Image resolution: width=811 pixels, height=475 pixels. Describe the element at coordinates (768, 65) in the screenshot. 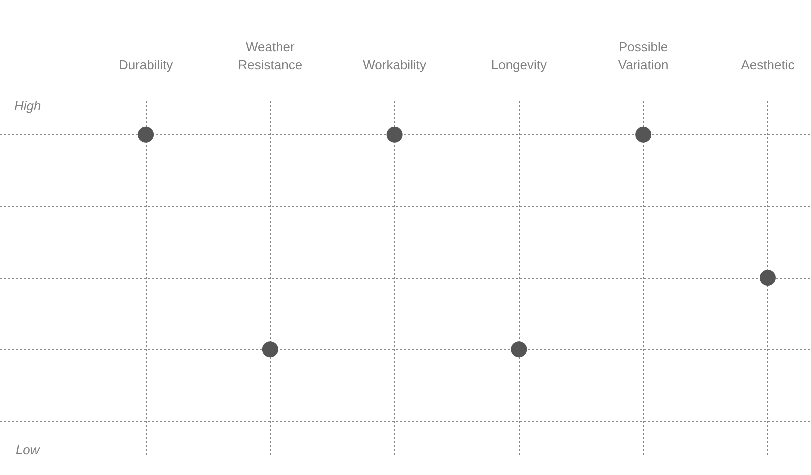

I see `x-tick-label: Aesthetic` at that location.